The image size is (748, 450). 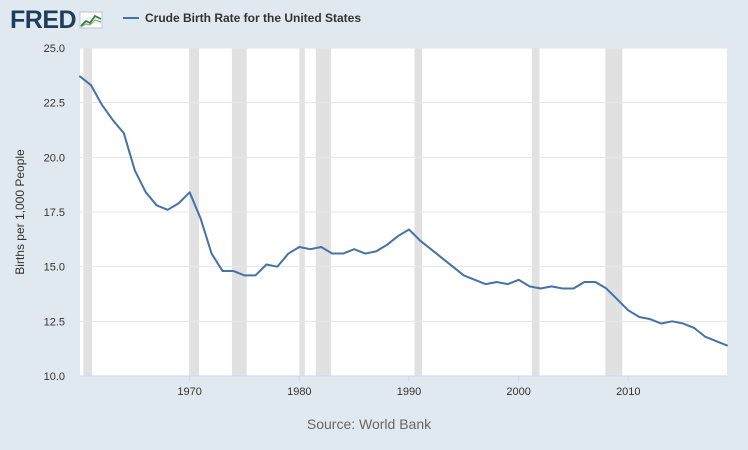 What do you see at coordinates (54, 158) in the screenshot?
I see `y-tick-label: 20.0` at bounding box center [54, 158].